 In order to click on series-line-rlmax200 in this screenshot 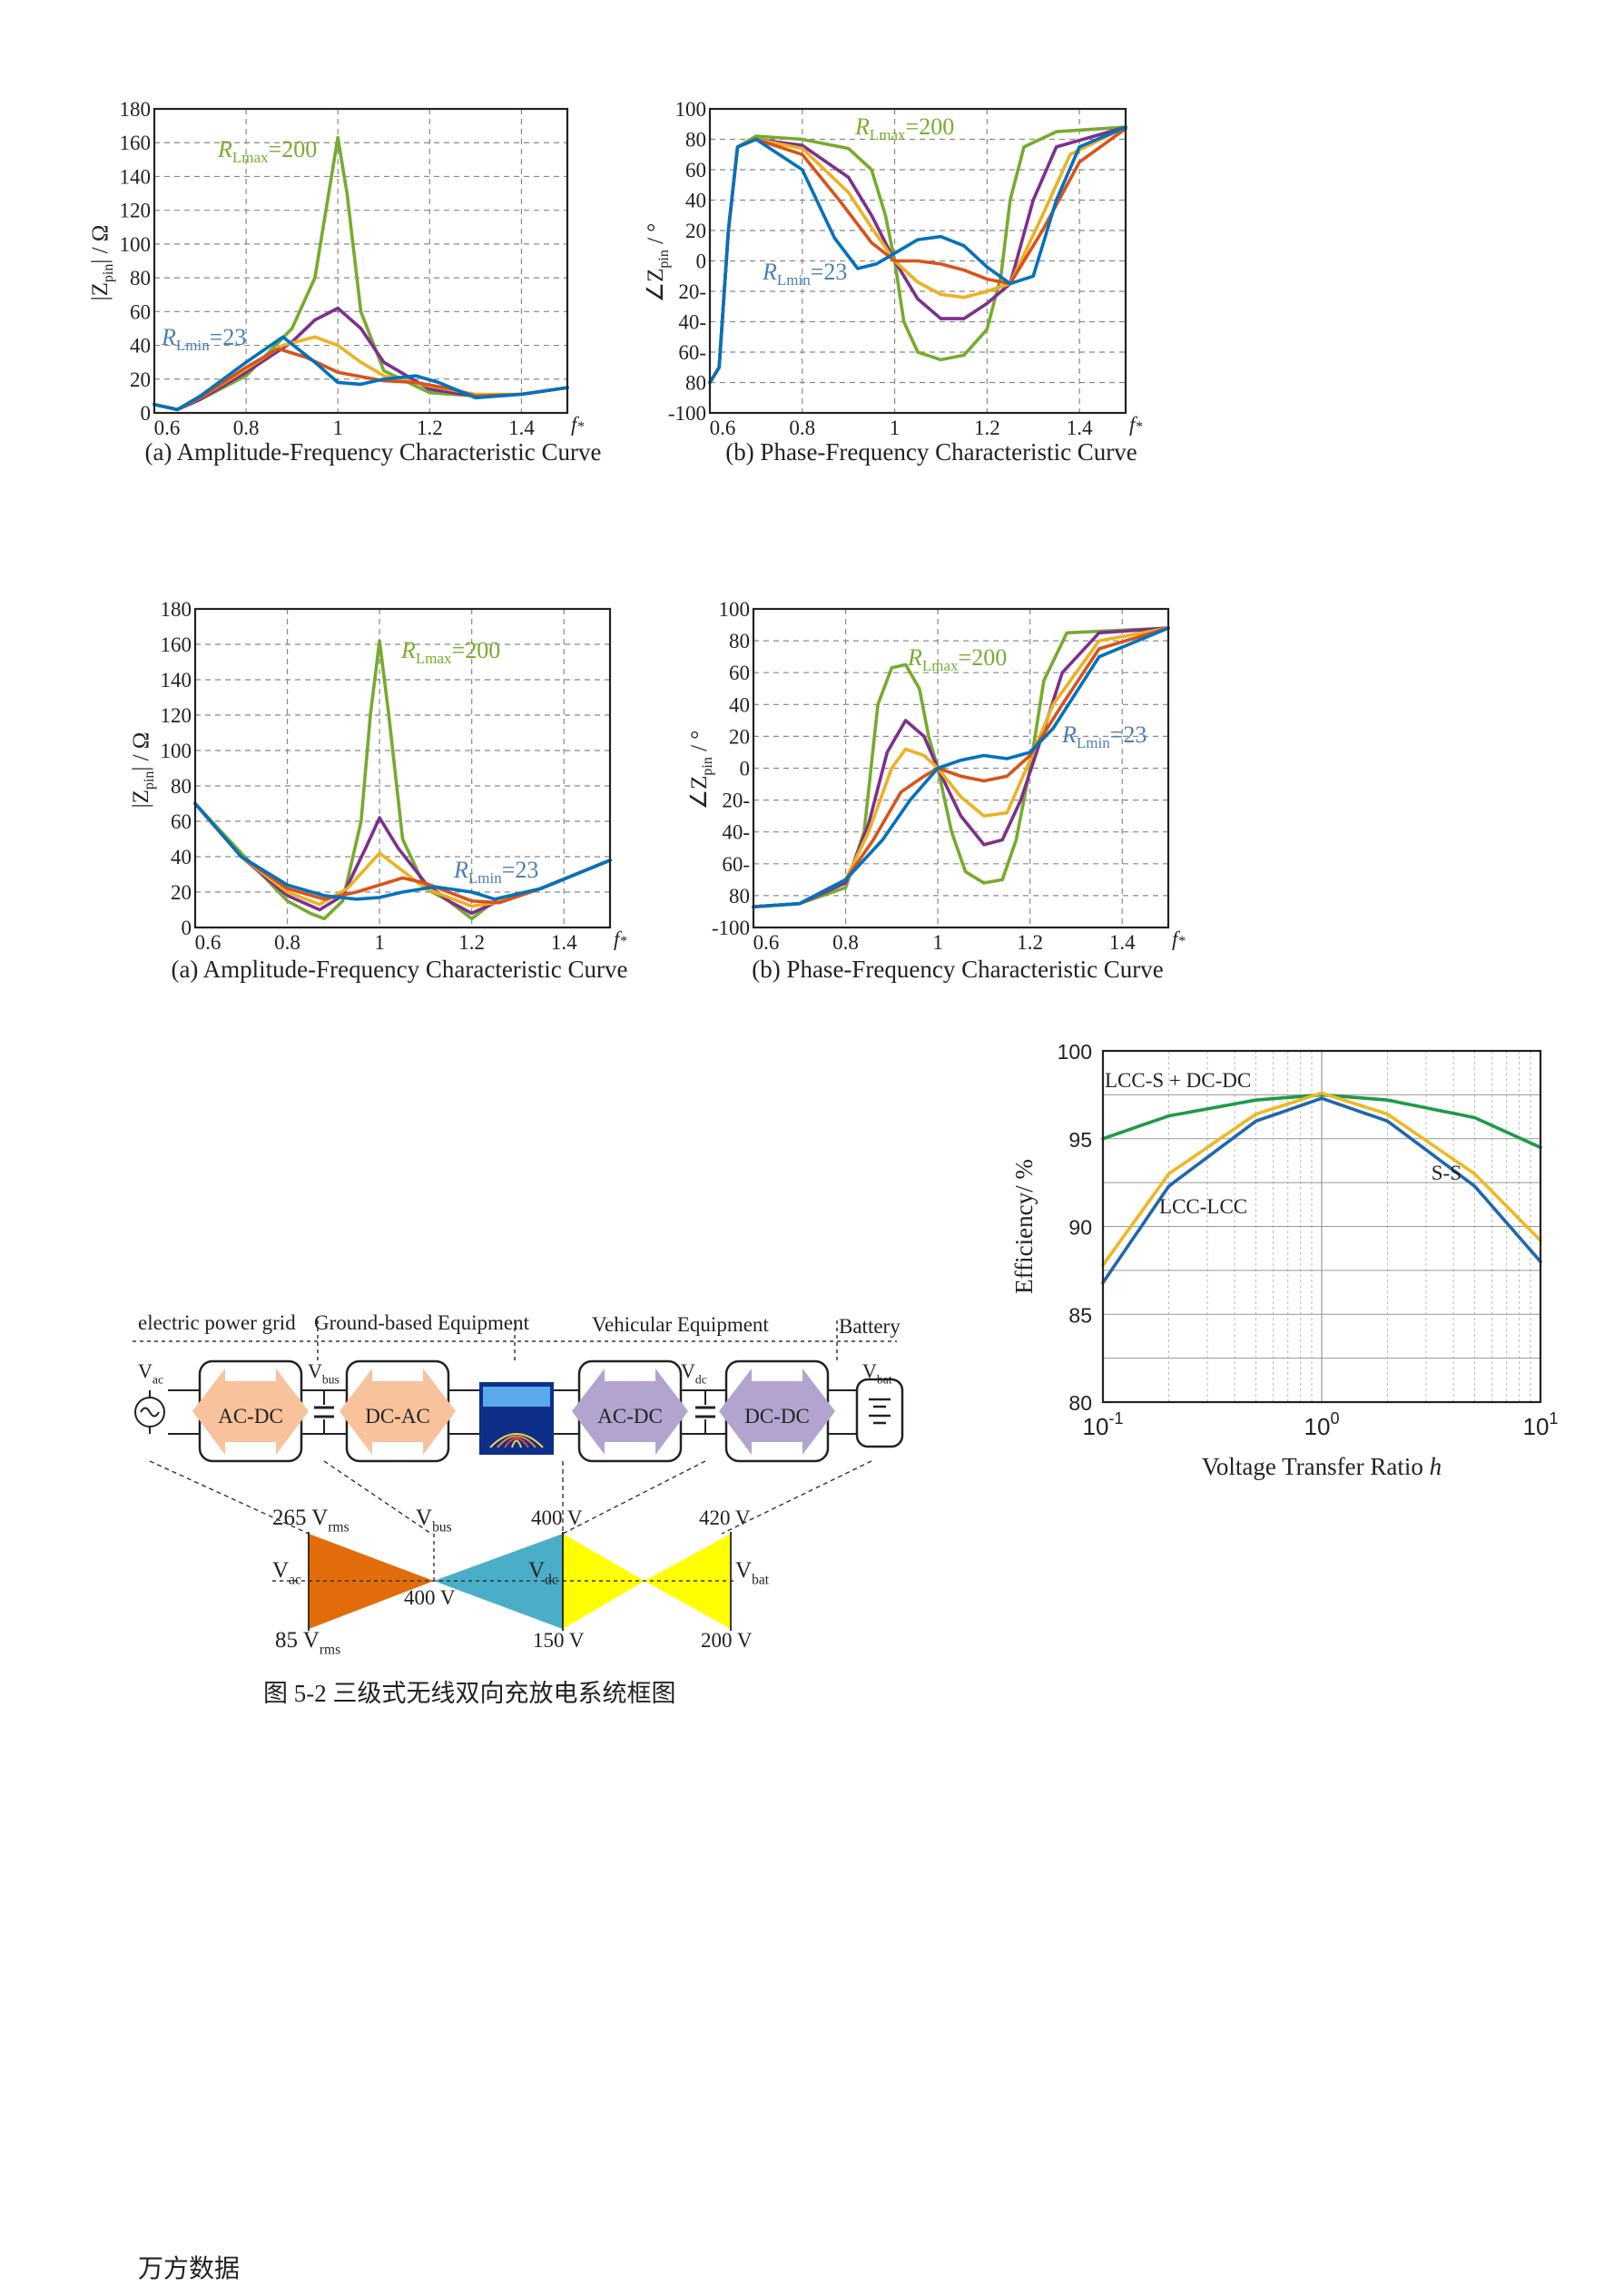, I will do `click(402, 780)`.